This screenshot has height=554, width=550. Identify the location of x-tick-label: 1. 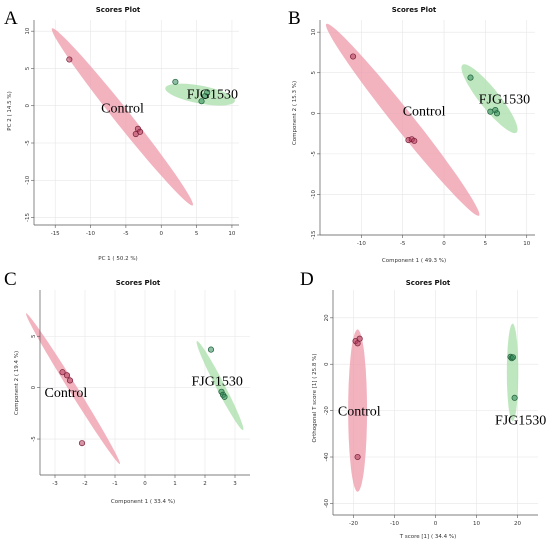
(175, 484).